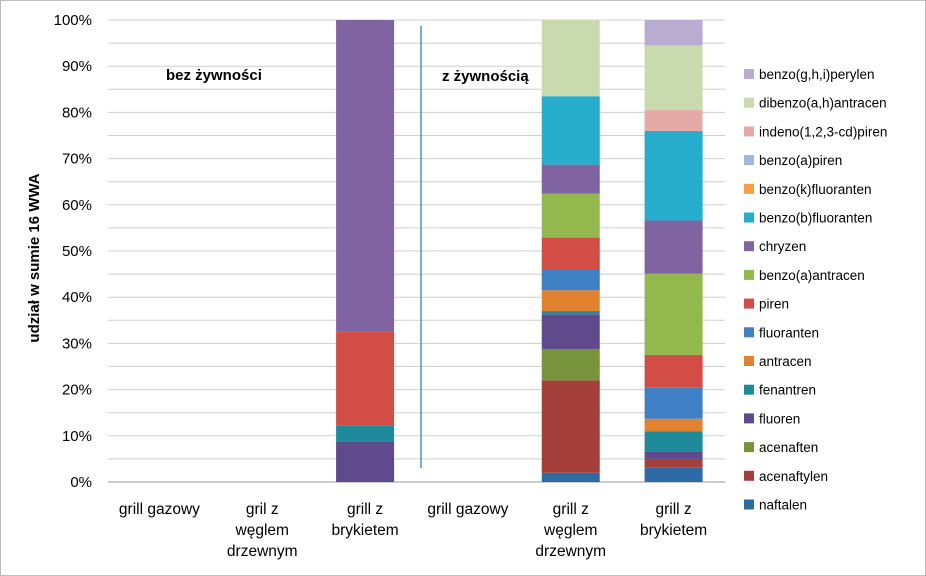 The image size is (926, 576). Describe the element at coordinates (815, 189) in the screenshot. I see `legend-label: benzo(k)fluoranten` at that location.